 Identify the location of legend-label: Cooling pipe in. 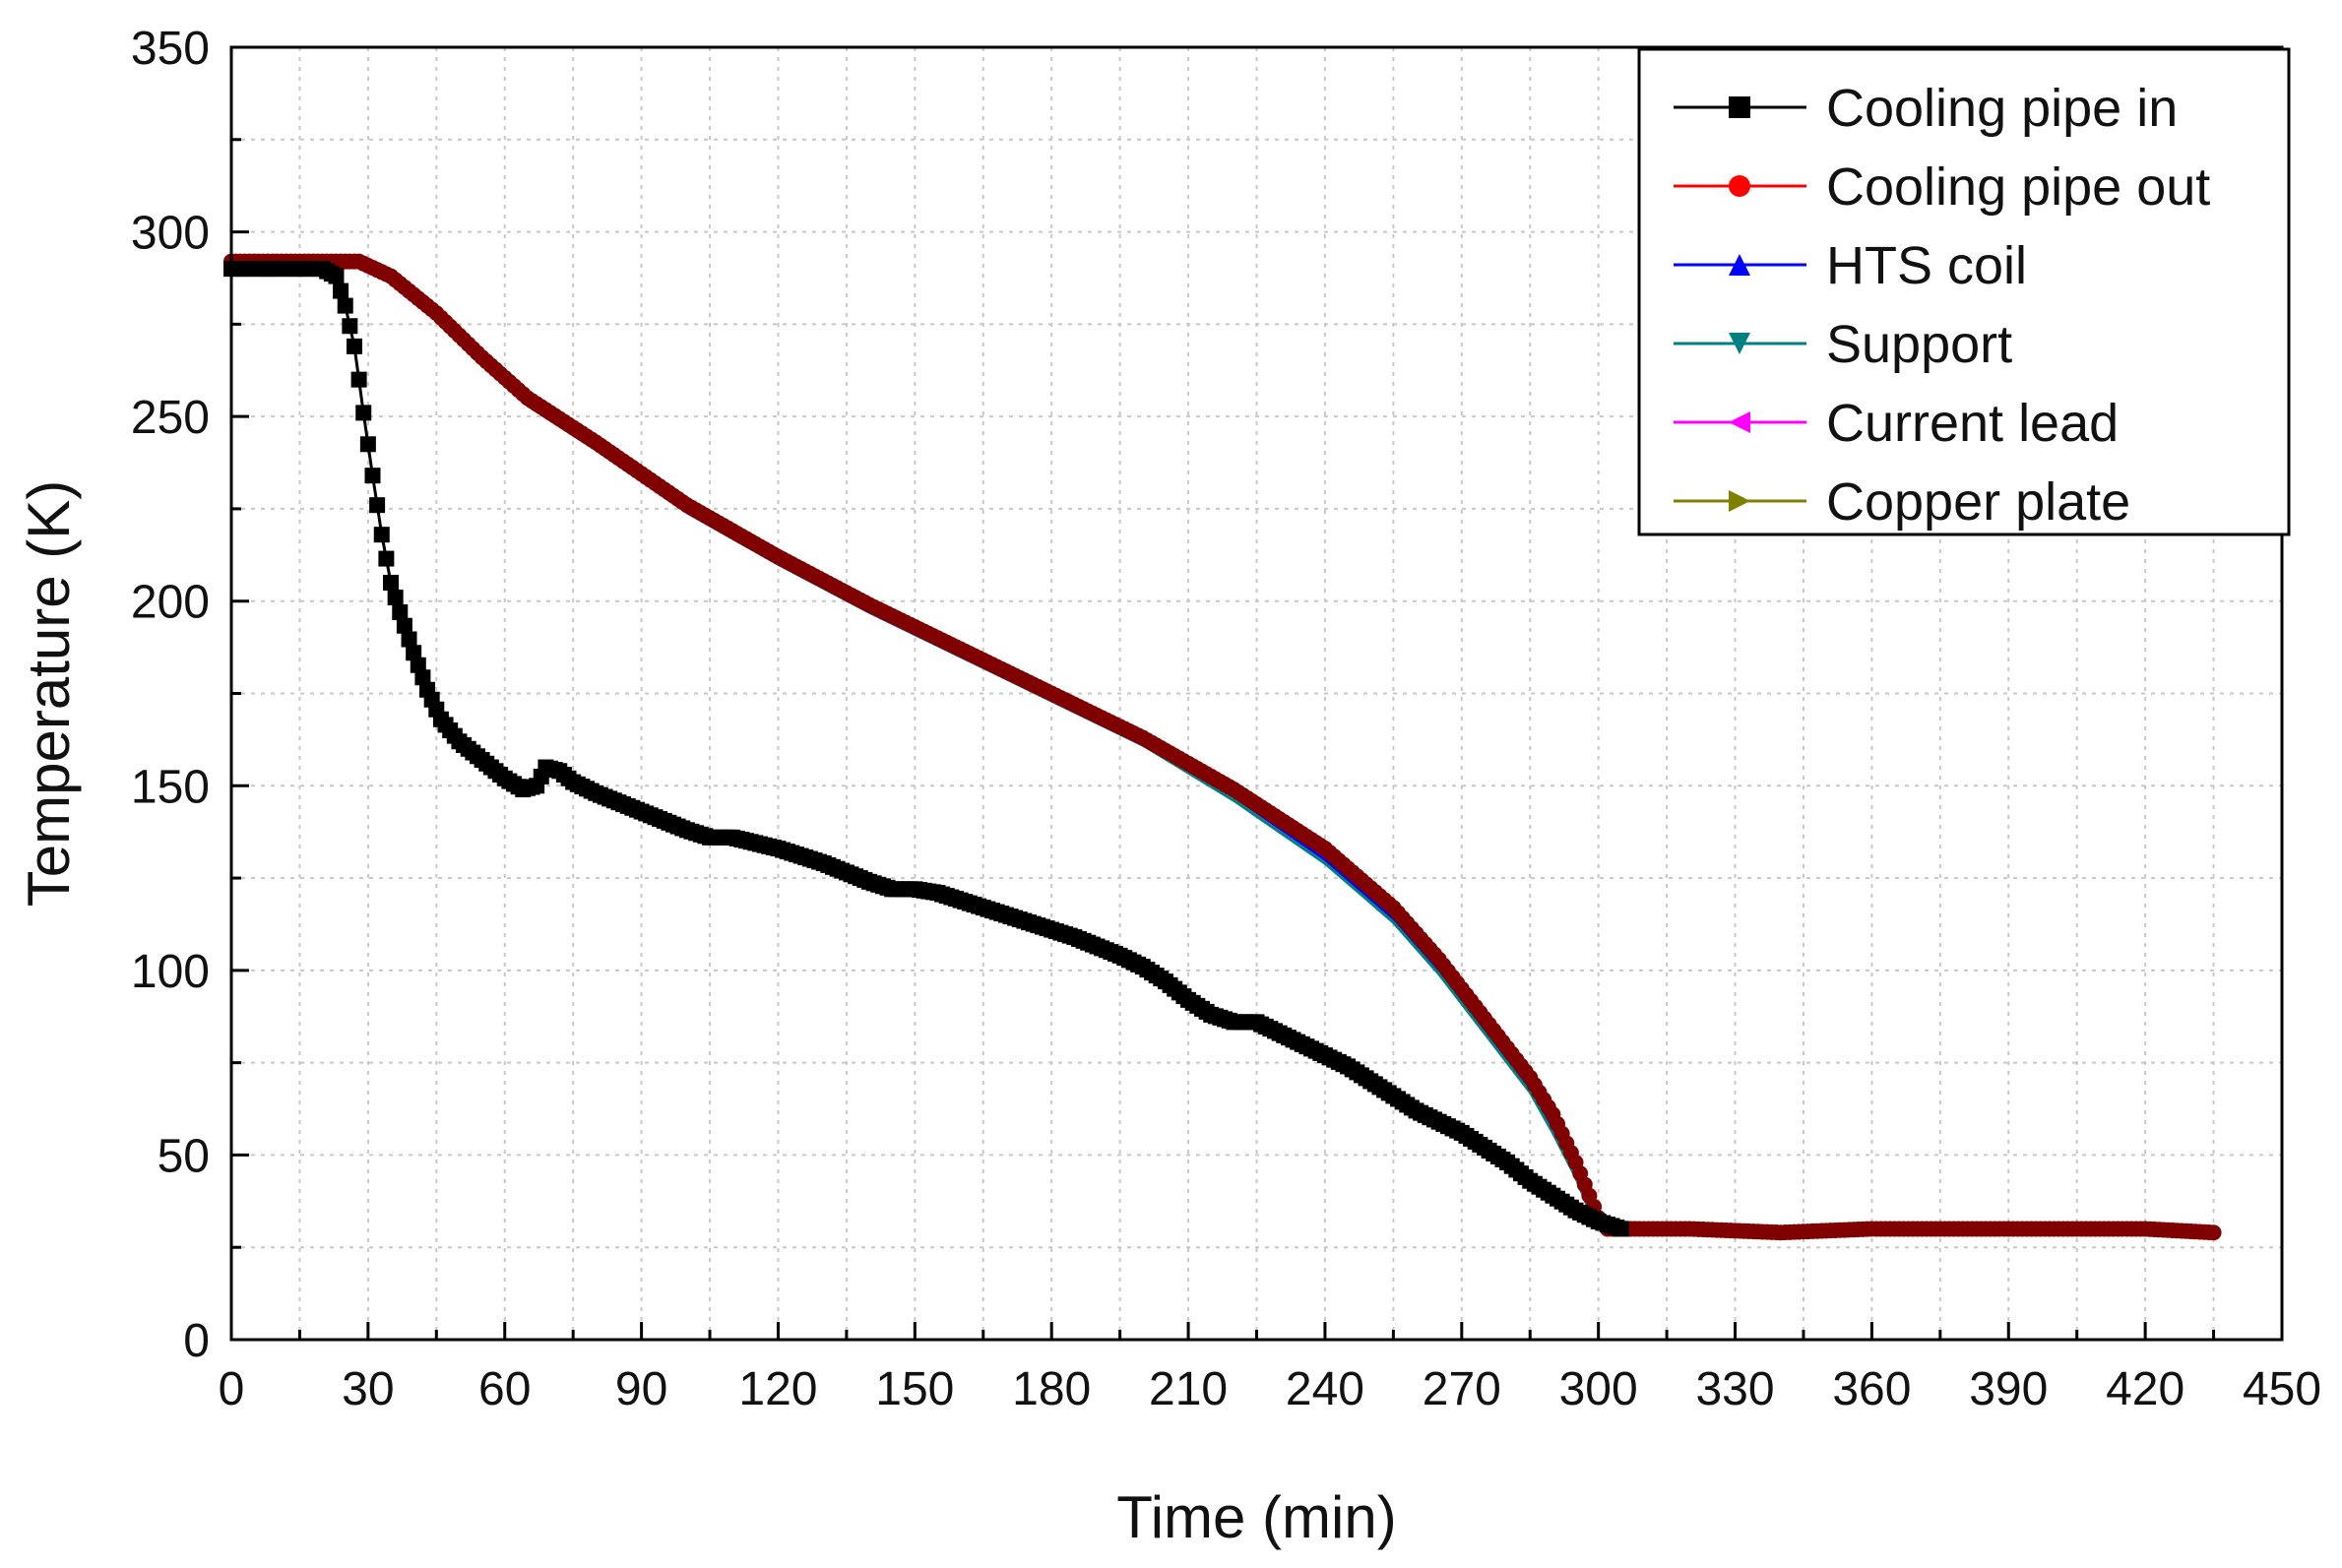
(2002, 108).